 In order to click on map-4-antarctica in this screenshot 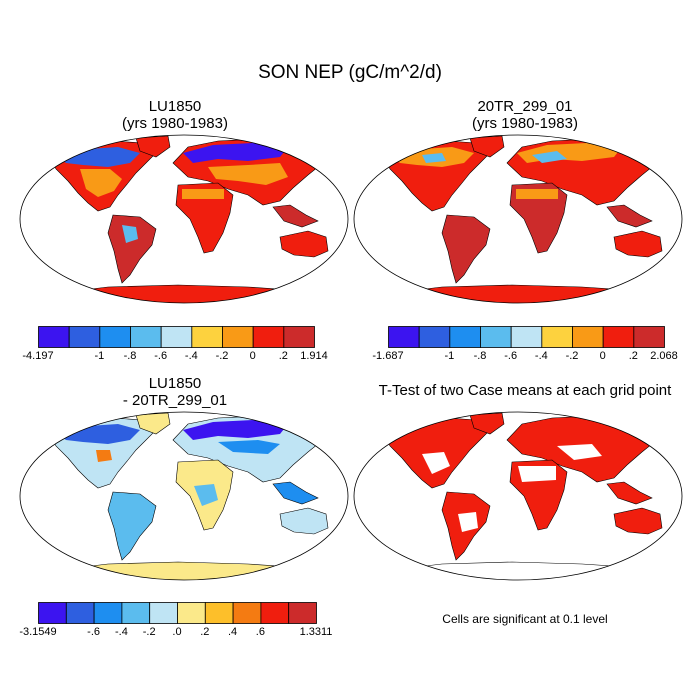, I will do `click(521, 570)`.